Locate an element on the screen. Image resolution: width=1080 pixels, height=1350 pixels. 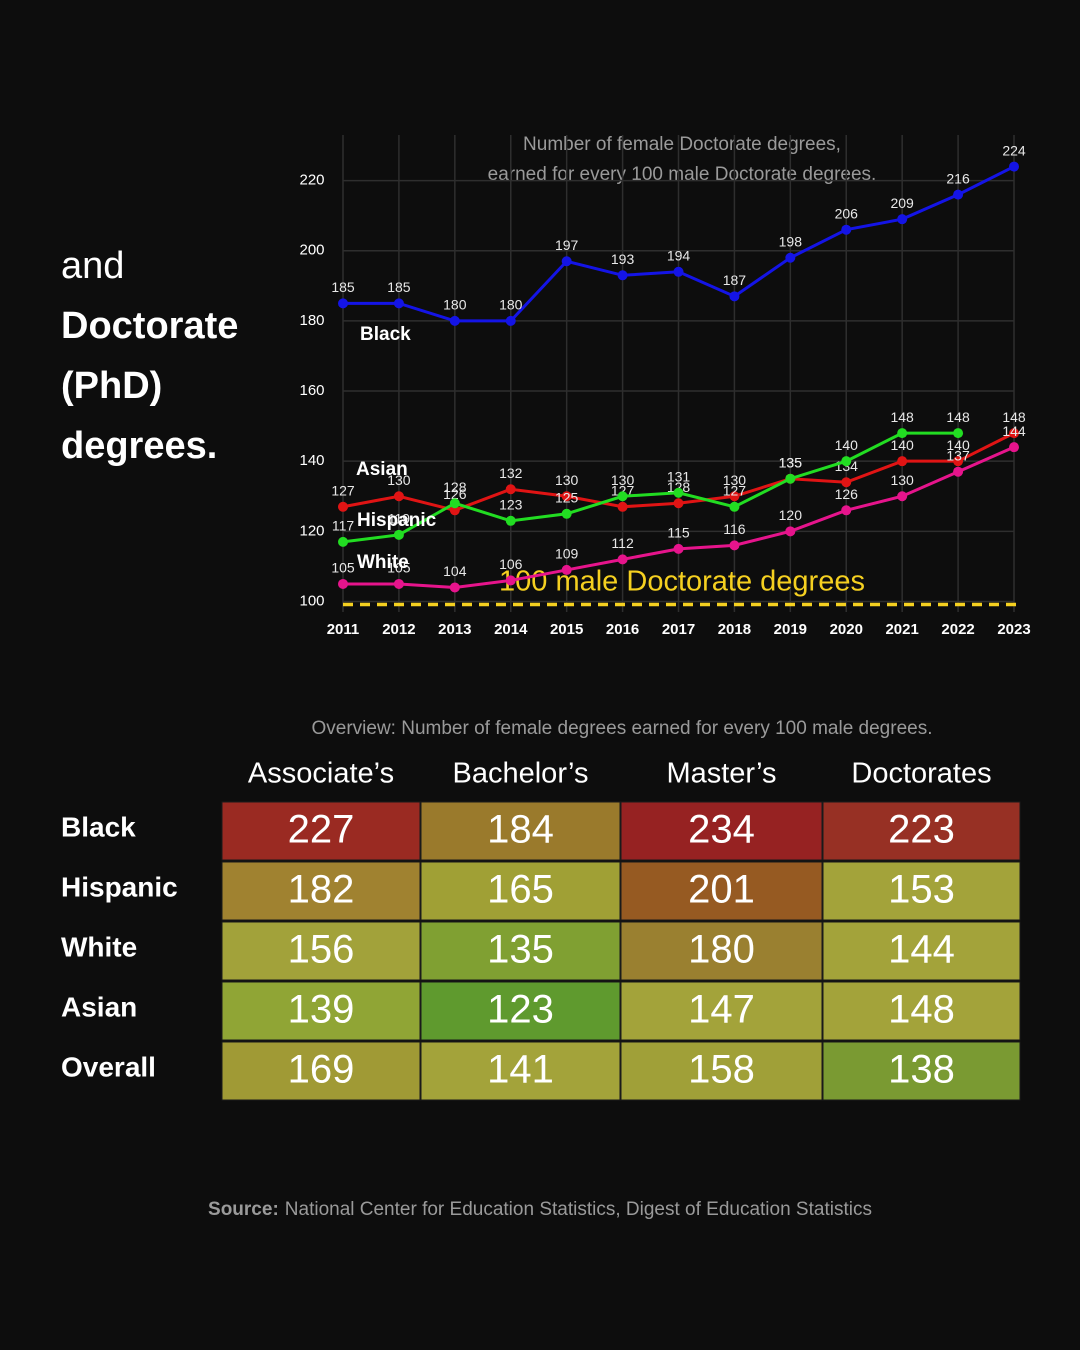
data-label: 116 is located at coordinates (734, 529).